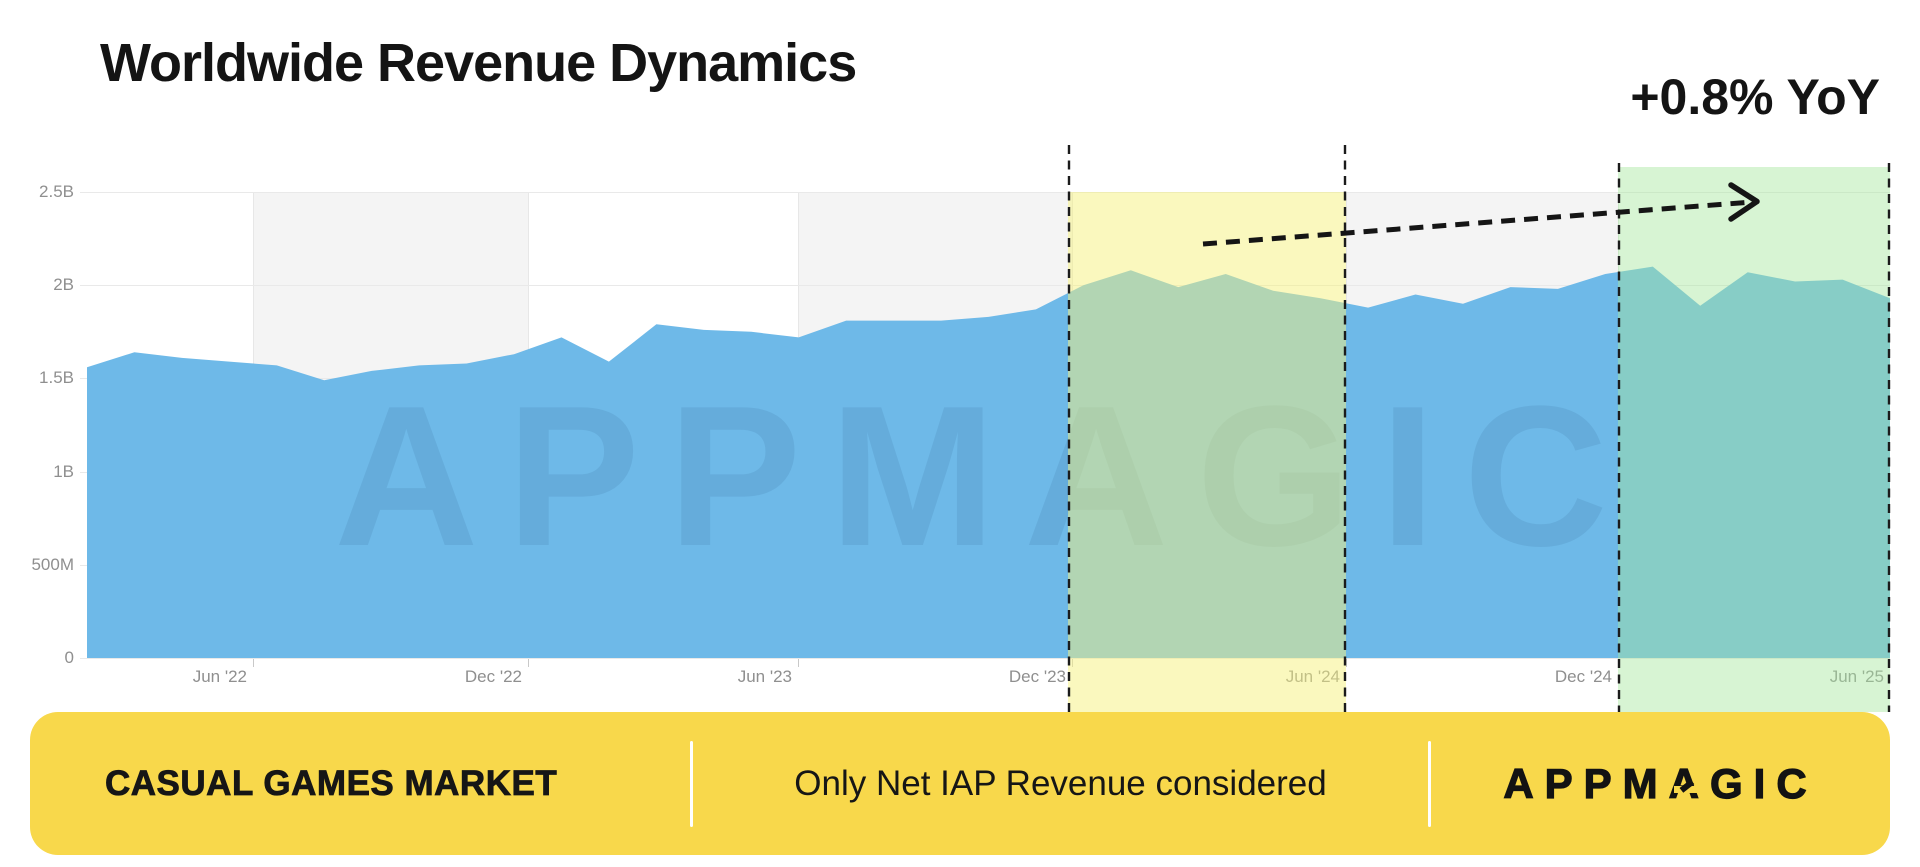  What do you see at coordinates (1856, 676) in the screenshot?
I see `x-axis-label: Jun '25` at bounding box center [1856, 676].